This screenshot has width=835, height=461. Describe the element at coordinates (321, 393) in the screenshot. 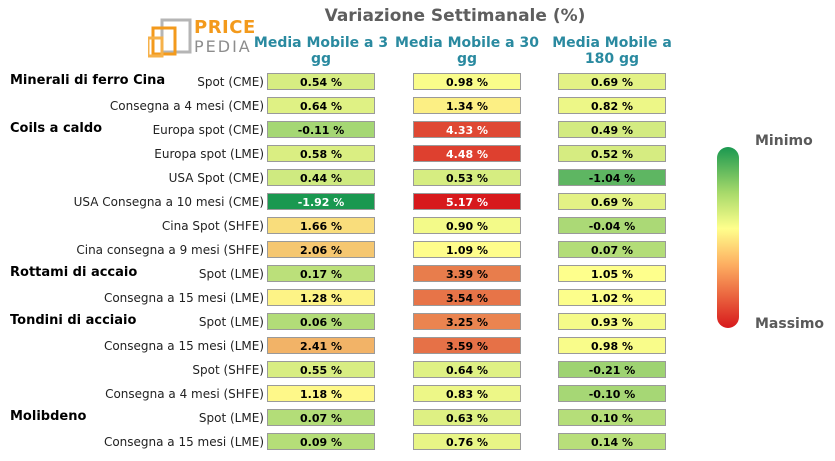

I see `heatmap-cell: 1.18 %` at that location.